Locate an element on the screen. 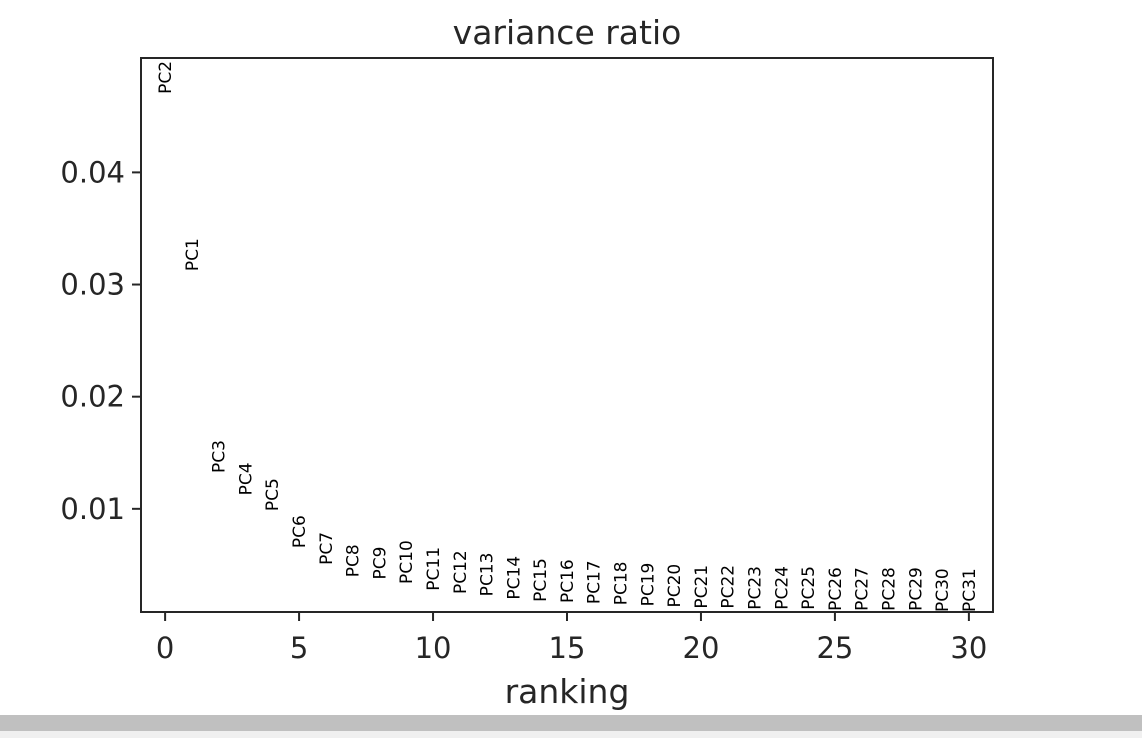 This screenshot has height=738, width=1142. chart-title: variance ratio is located at coordinates (567, 32).